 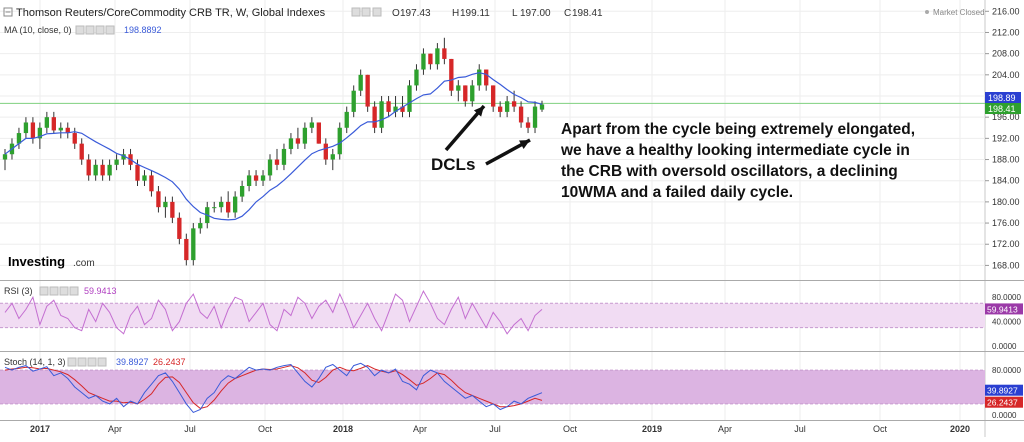 I want to click on stoch-k-value: 39.8927, so click(x=132, y=362).